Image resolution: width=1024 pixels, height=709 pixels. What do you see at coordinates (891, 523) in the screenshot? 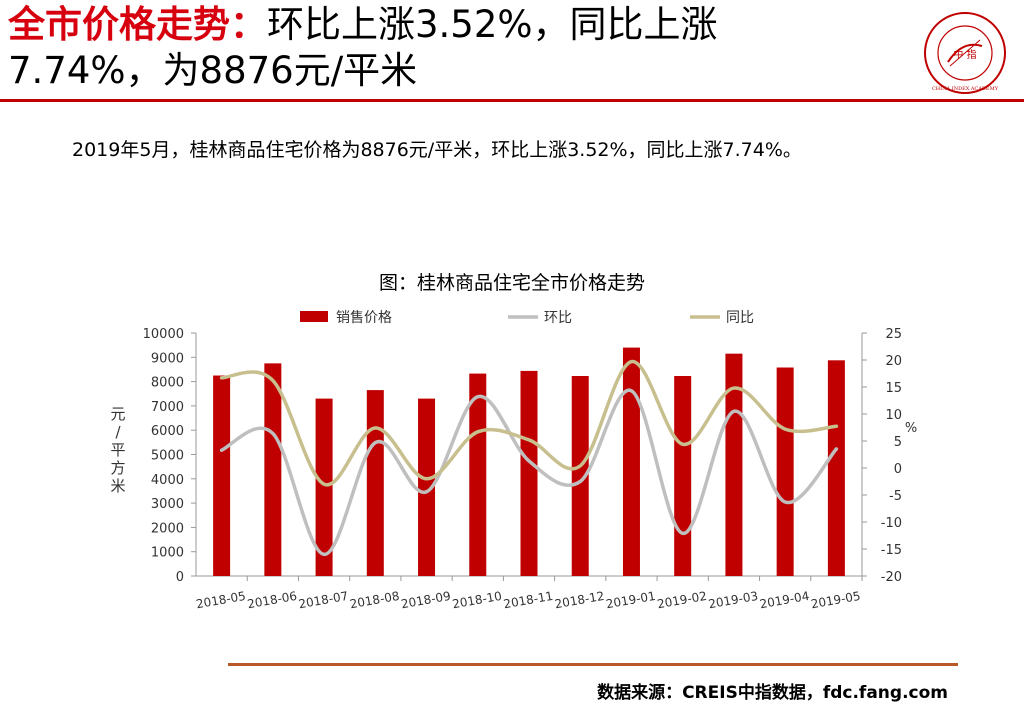
I see `right-axis-tick-label: -10` at bounding box center [891, 523].